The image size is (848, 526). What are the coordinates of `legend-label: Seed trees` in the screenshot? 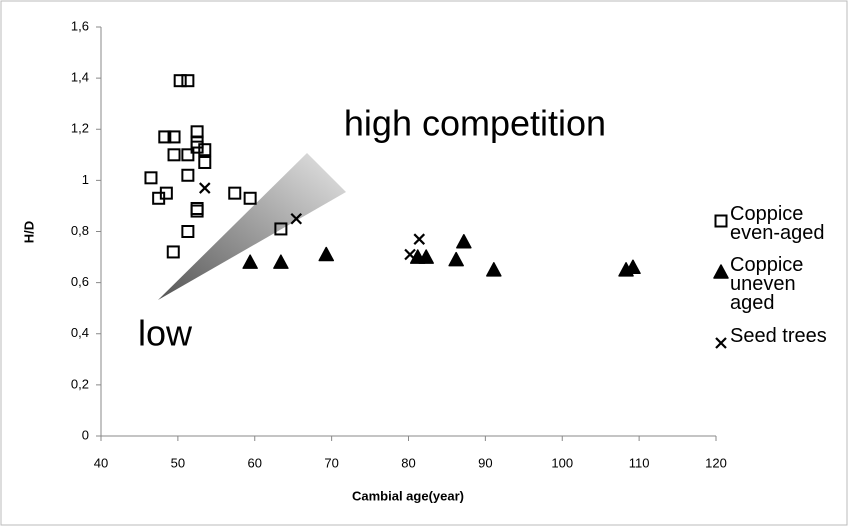 It's located at (778, 336).